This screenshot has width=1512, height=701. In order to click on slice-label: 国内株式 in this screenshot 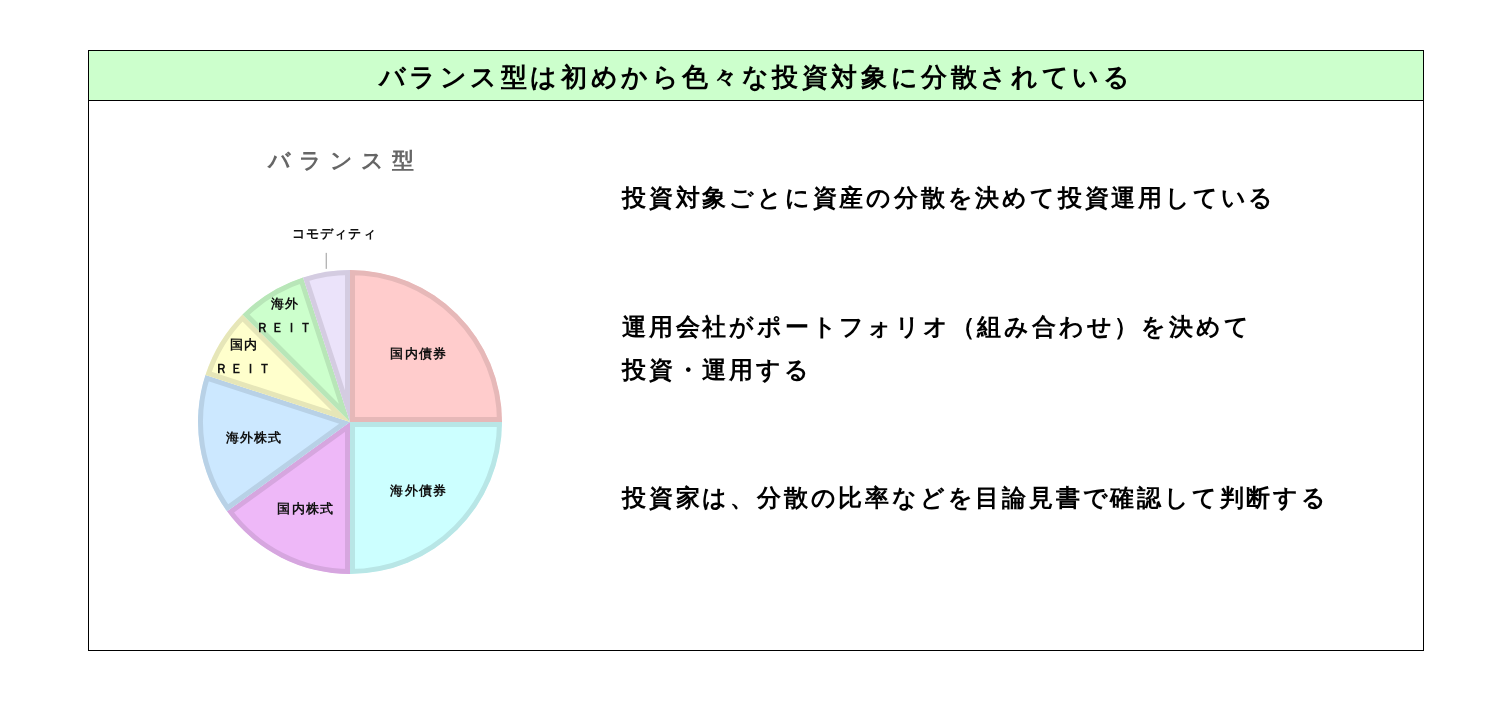, I will do `click(306, 509)`.